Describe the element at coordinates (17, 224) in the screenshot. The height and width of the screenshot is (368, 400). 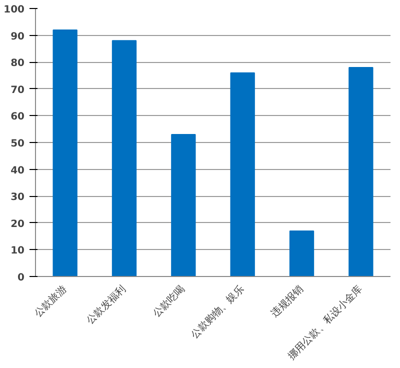
I see `y-tick-label: 20` at that location.